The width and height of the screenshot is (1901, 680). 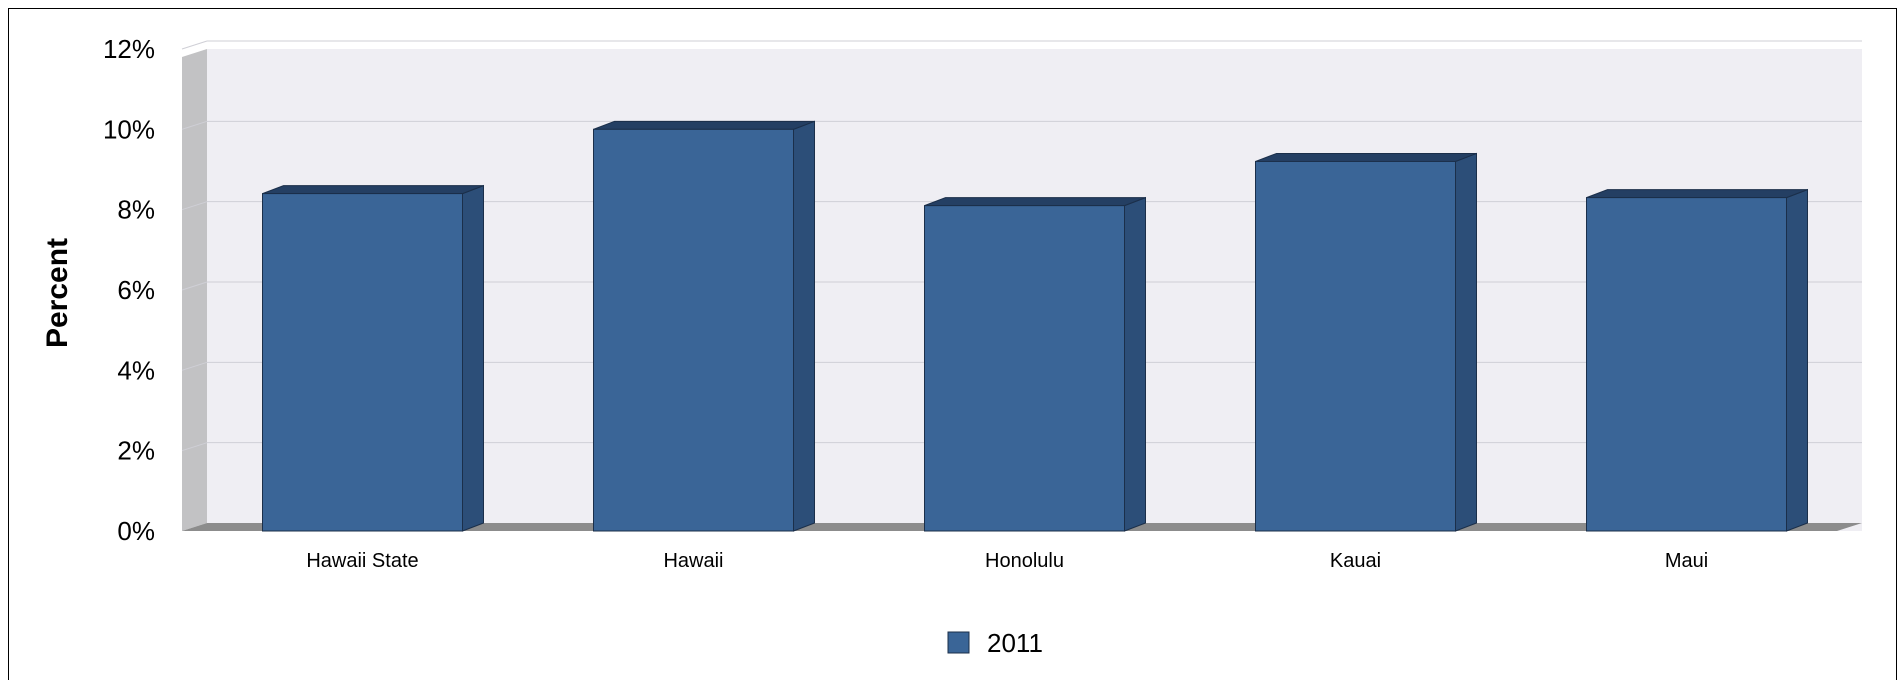 What do you see at coordinates (136, 290) in the screenshot?
I see `y-tick-label: 6%` at bounding box center [136, 290].